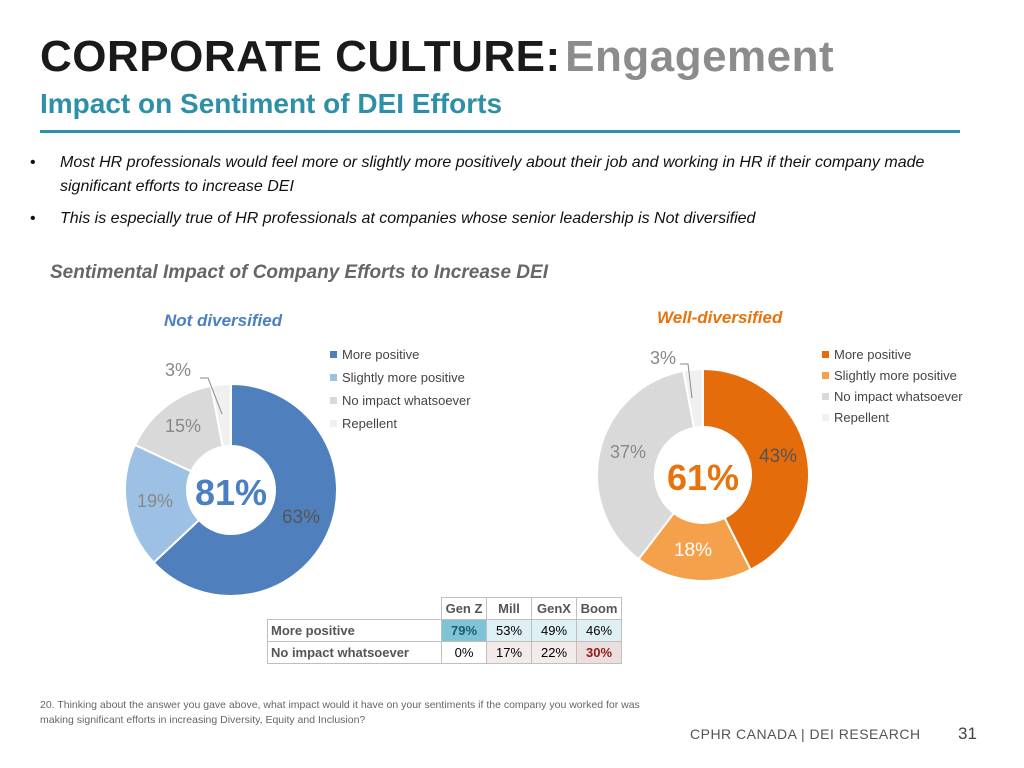 The image size is (1024, 768). What do you see at coordinates (700, 56) in the screenshot?
I see `title-accent: Engagement` at bounding box center [700, 56].